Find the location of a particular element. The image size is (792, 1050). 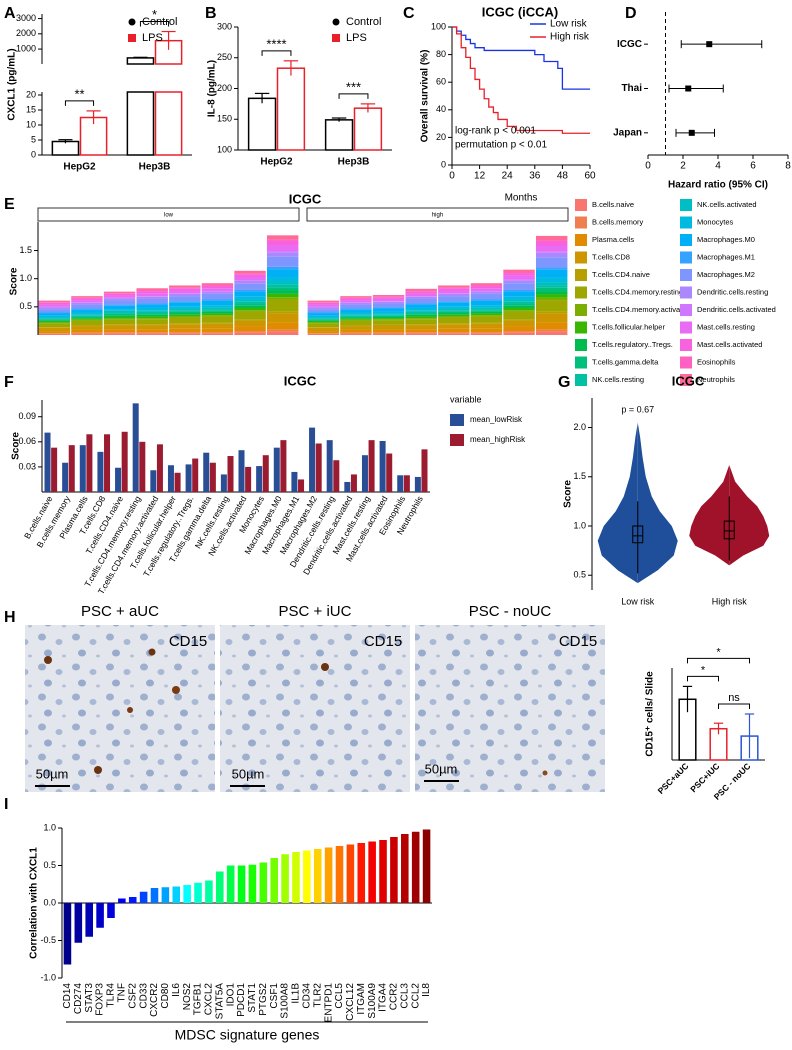

y-tick-label: ICGC is located at coordinates (629, 44).